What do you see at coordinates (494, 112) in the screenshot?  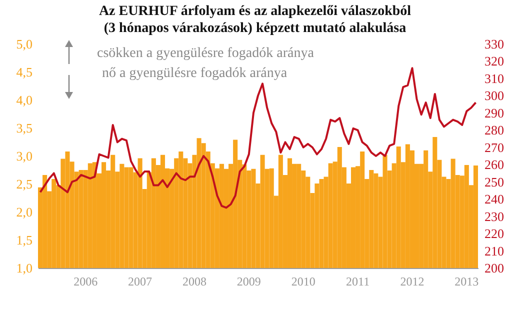 I see `y2-tick-label: 290` at bounding box center [494, 112].